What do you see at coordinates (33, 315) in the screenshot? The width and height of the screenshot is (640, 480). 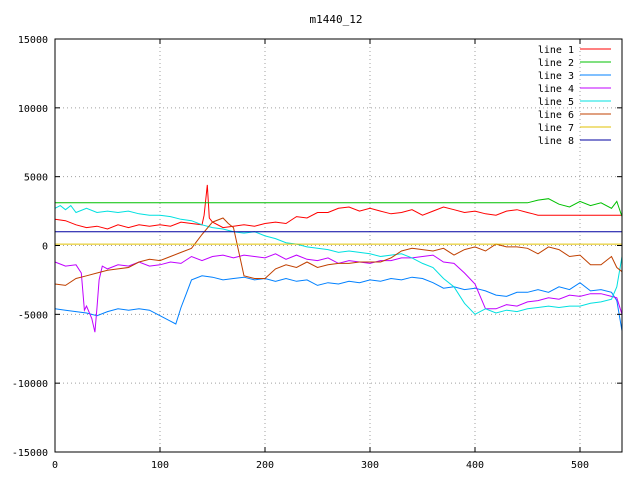 I see `y-tick-label: -5000` at bounding box center [33, 315].